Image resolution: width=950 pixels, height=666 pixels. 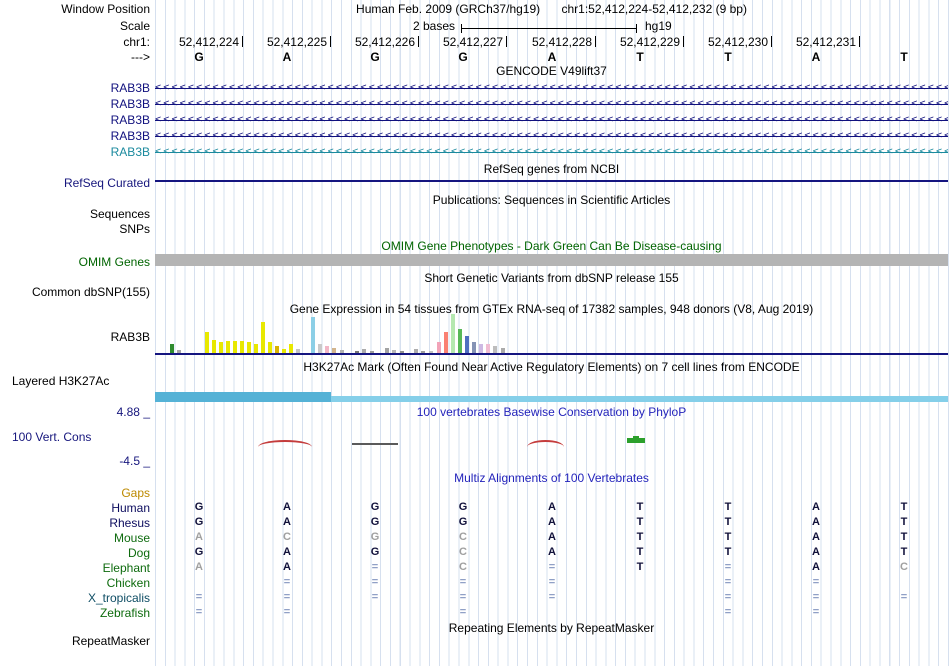 What do you see at coordinates (384, 42) in the screenshot?
I see `coordinate-label: 52,412,226` at bounding box center [384, 42].